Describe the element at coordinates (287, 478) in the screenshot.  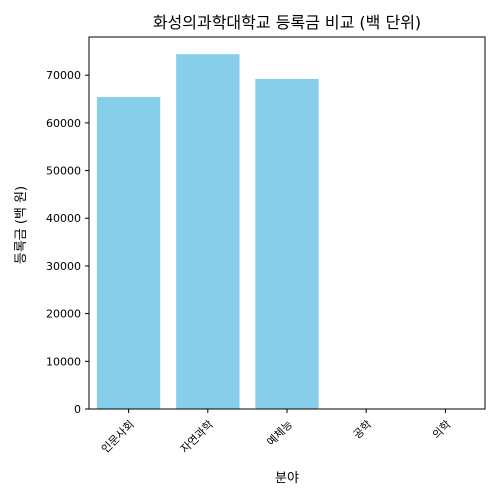
I see `x-axis-label: 분야` at that location.